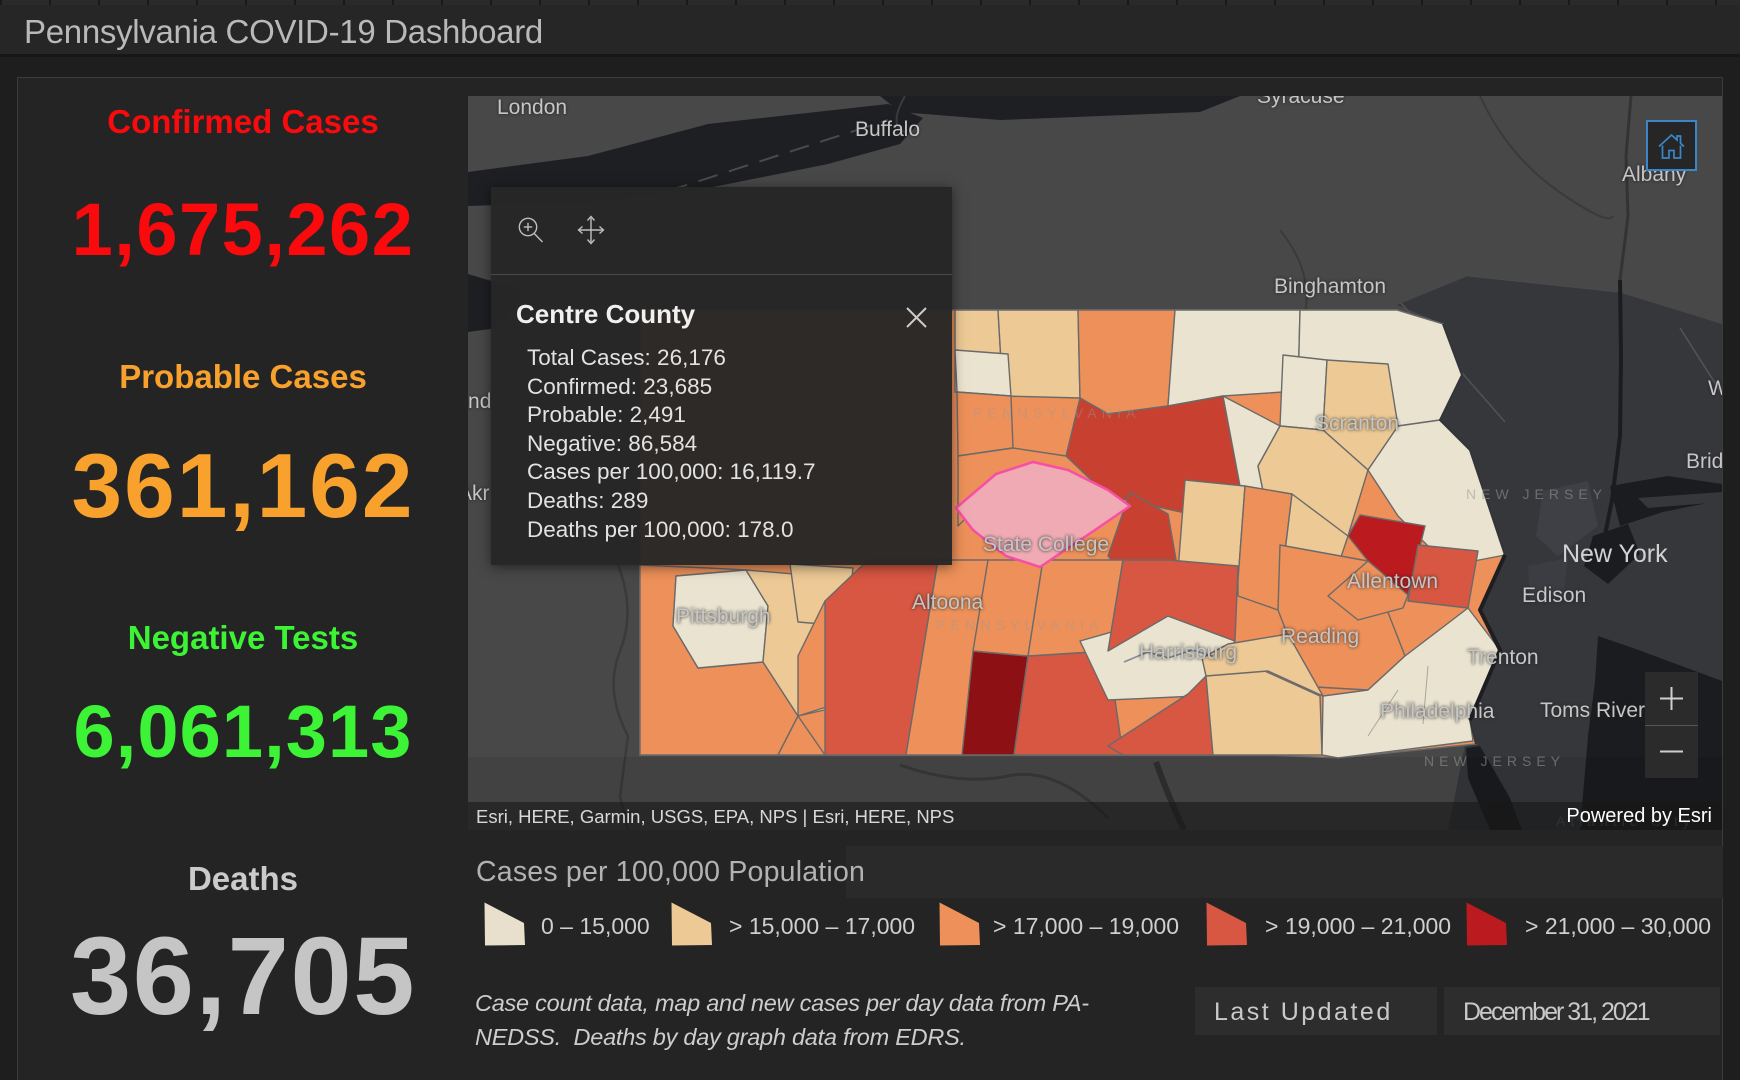 The image size is (1740, 1080). I want to click on svg-text: Philadelphia, so click(1437, 711).